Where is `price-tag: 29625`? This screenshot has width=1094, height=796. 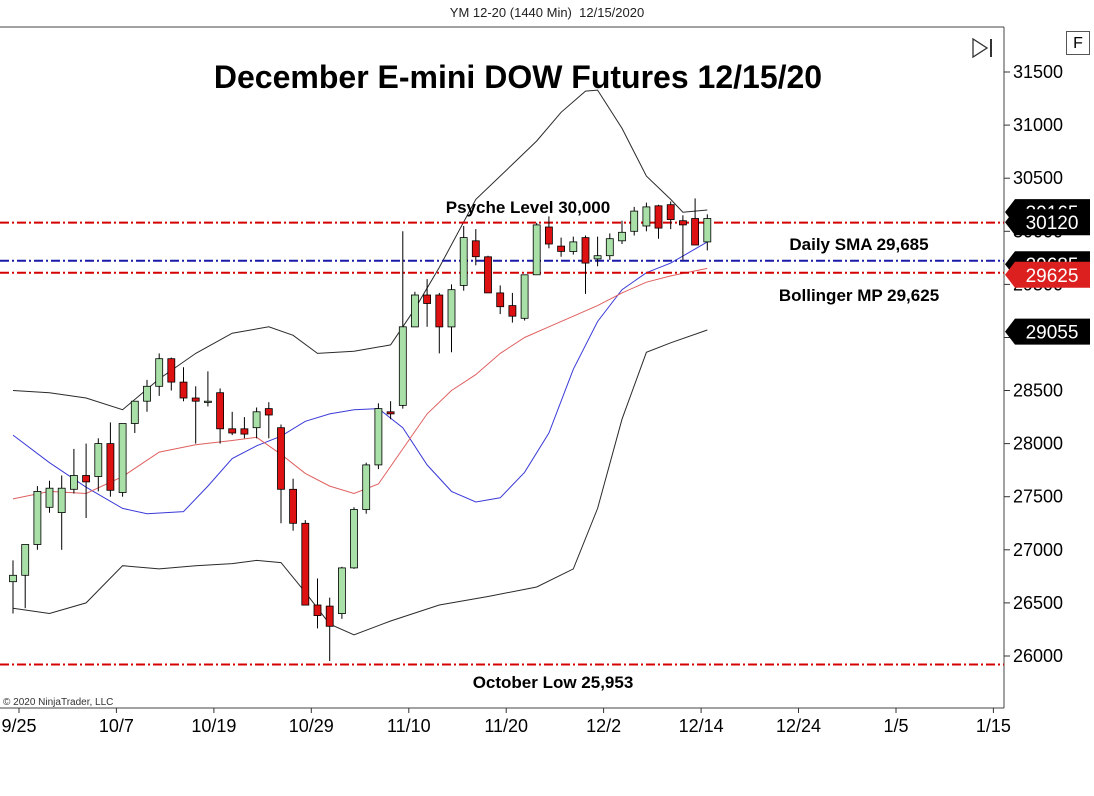
price-tag: 29625 is located at coordinates (1047, 274).